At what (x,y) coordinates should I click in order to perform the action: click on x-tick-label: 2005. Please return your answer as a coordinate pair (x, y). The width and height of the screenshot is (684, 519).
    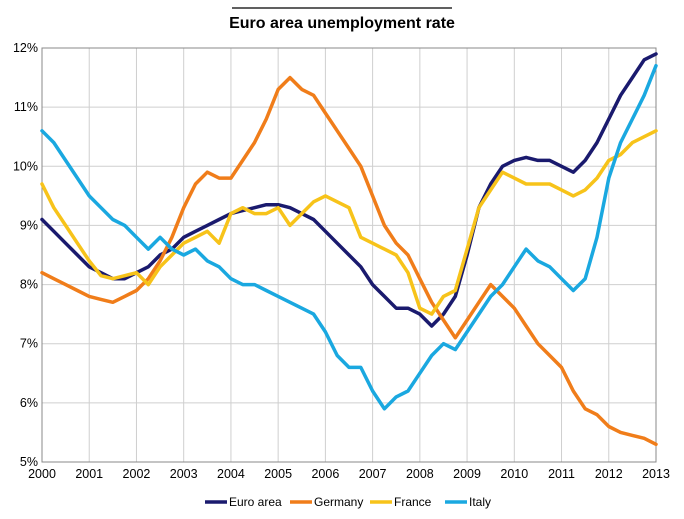
    Looking at the image, I should click on (278, 474).